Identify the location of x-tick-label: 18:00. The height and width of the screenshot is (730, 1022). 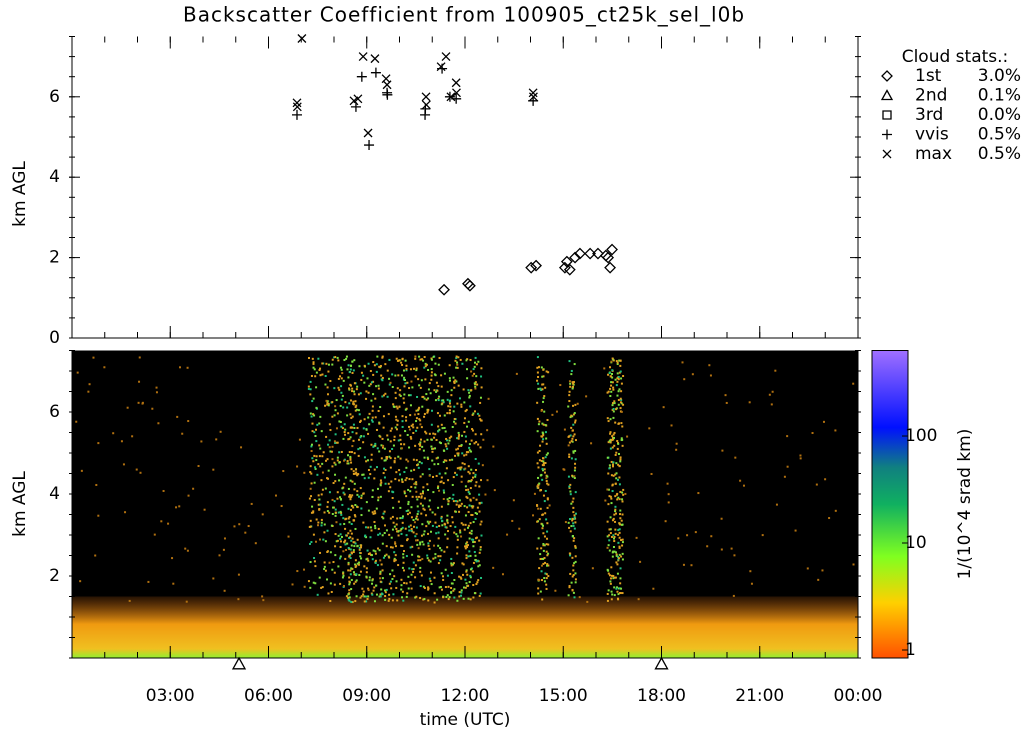
(661, 696).